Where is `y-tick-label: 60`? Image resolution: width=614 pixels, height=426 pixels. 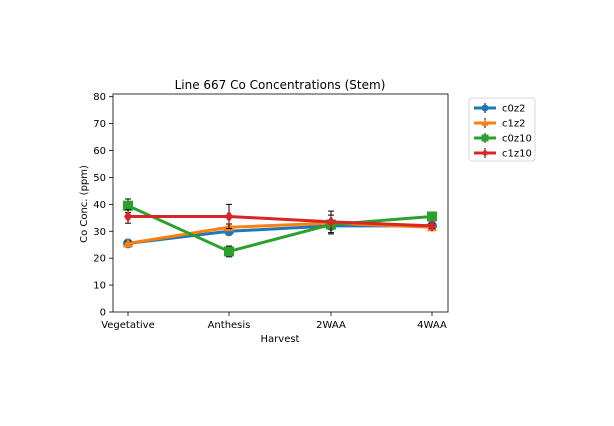
y-tick-label: 60 is located at coordinates (99, 151).